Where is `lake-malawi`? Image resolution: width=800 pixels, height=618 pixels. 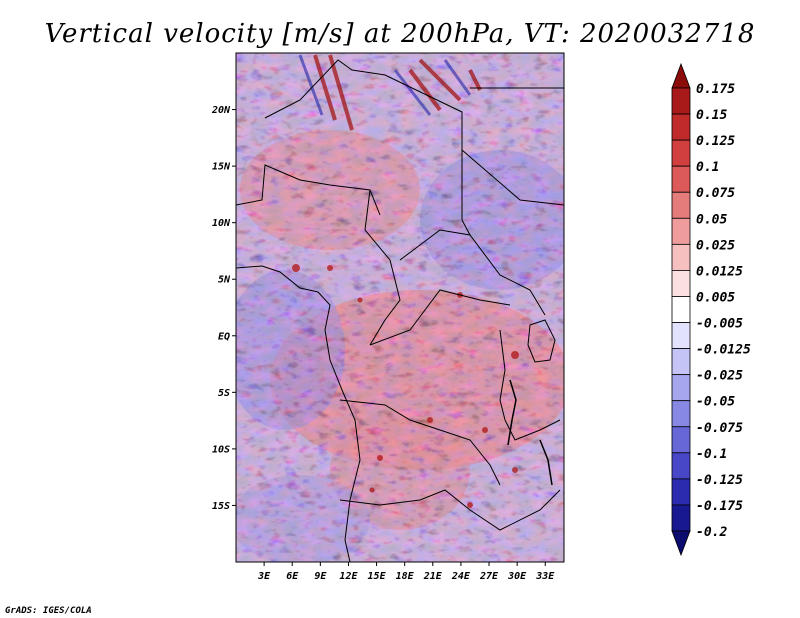
lake-malawi is located at coordinates (546, 462).